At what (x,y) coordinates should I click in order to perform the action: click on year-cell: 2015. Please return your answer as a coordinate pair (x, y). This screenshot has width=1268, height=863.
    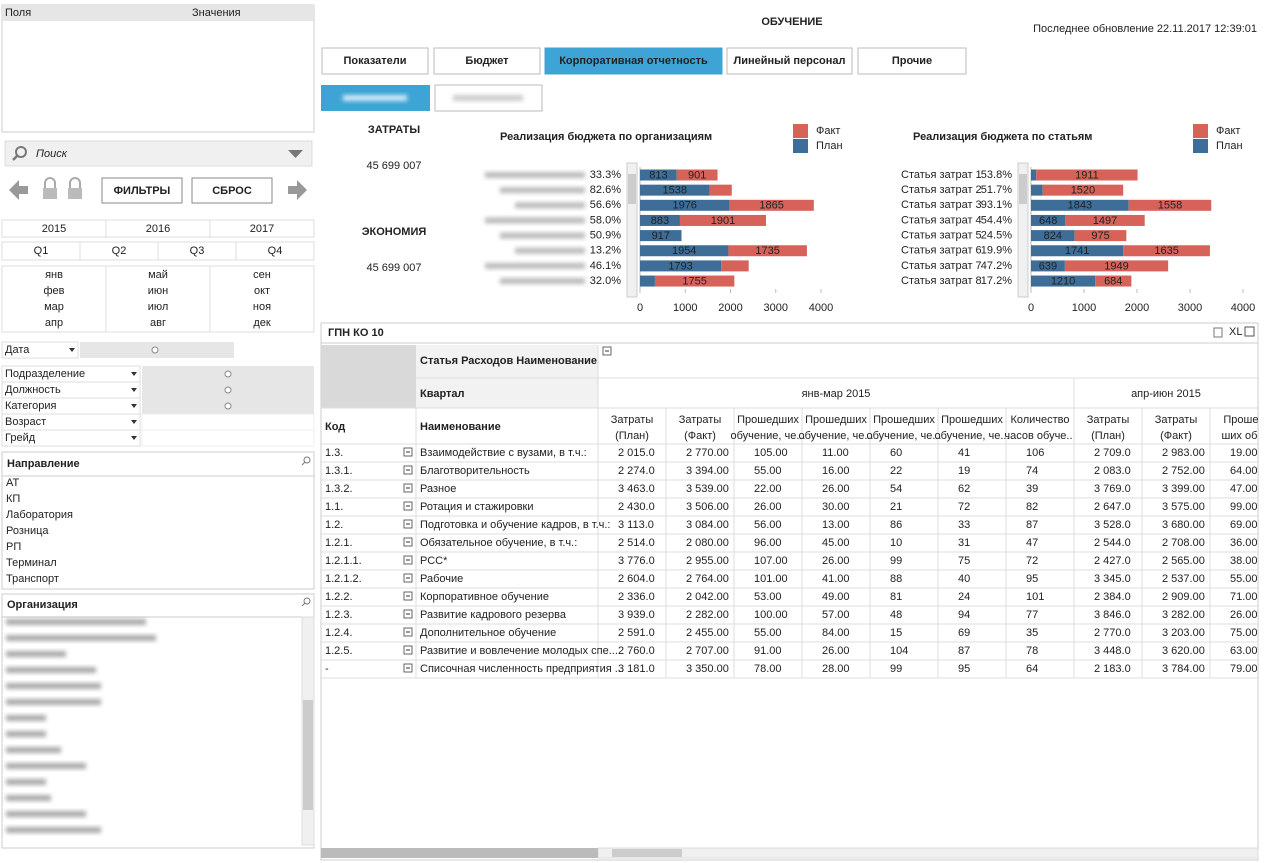
    Looking at the image, I should click on (54, 228).